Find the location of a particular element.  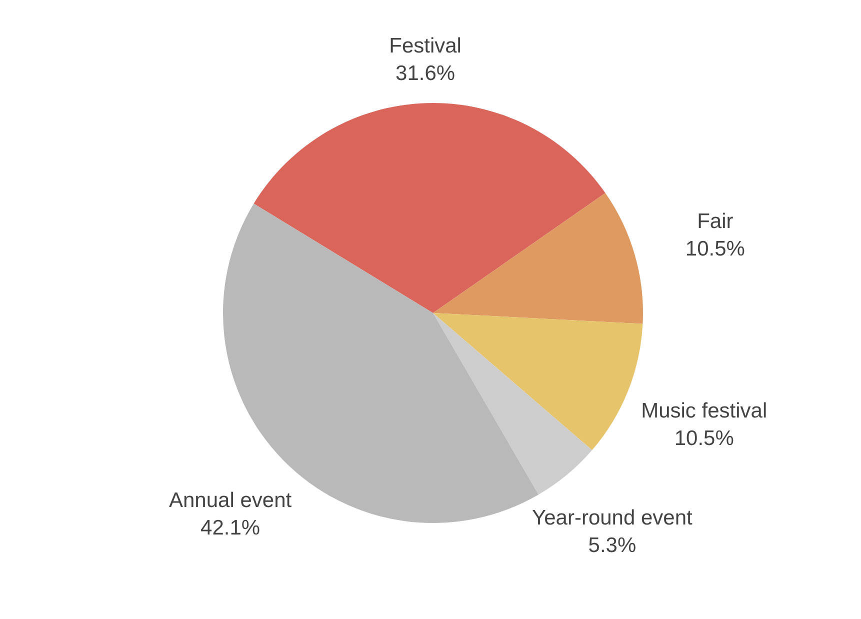

slice-label: Fair is located at coordinates (715, 222).